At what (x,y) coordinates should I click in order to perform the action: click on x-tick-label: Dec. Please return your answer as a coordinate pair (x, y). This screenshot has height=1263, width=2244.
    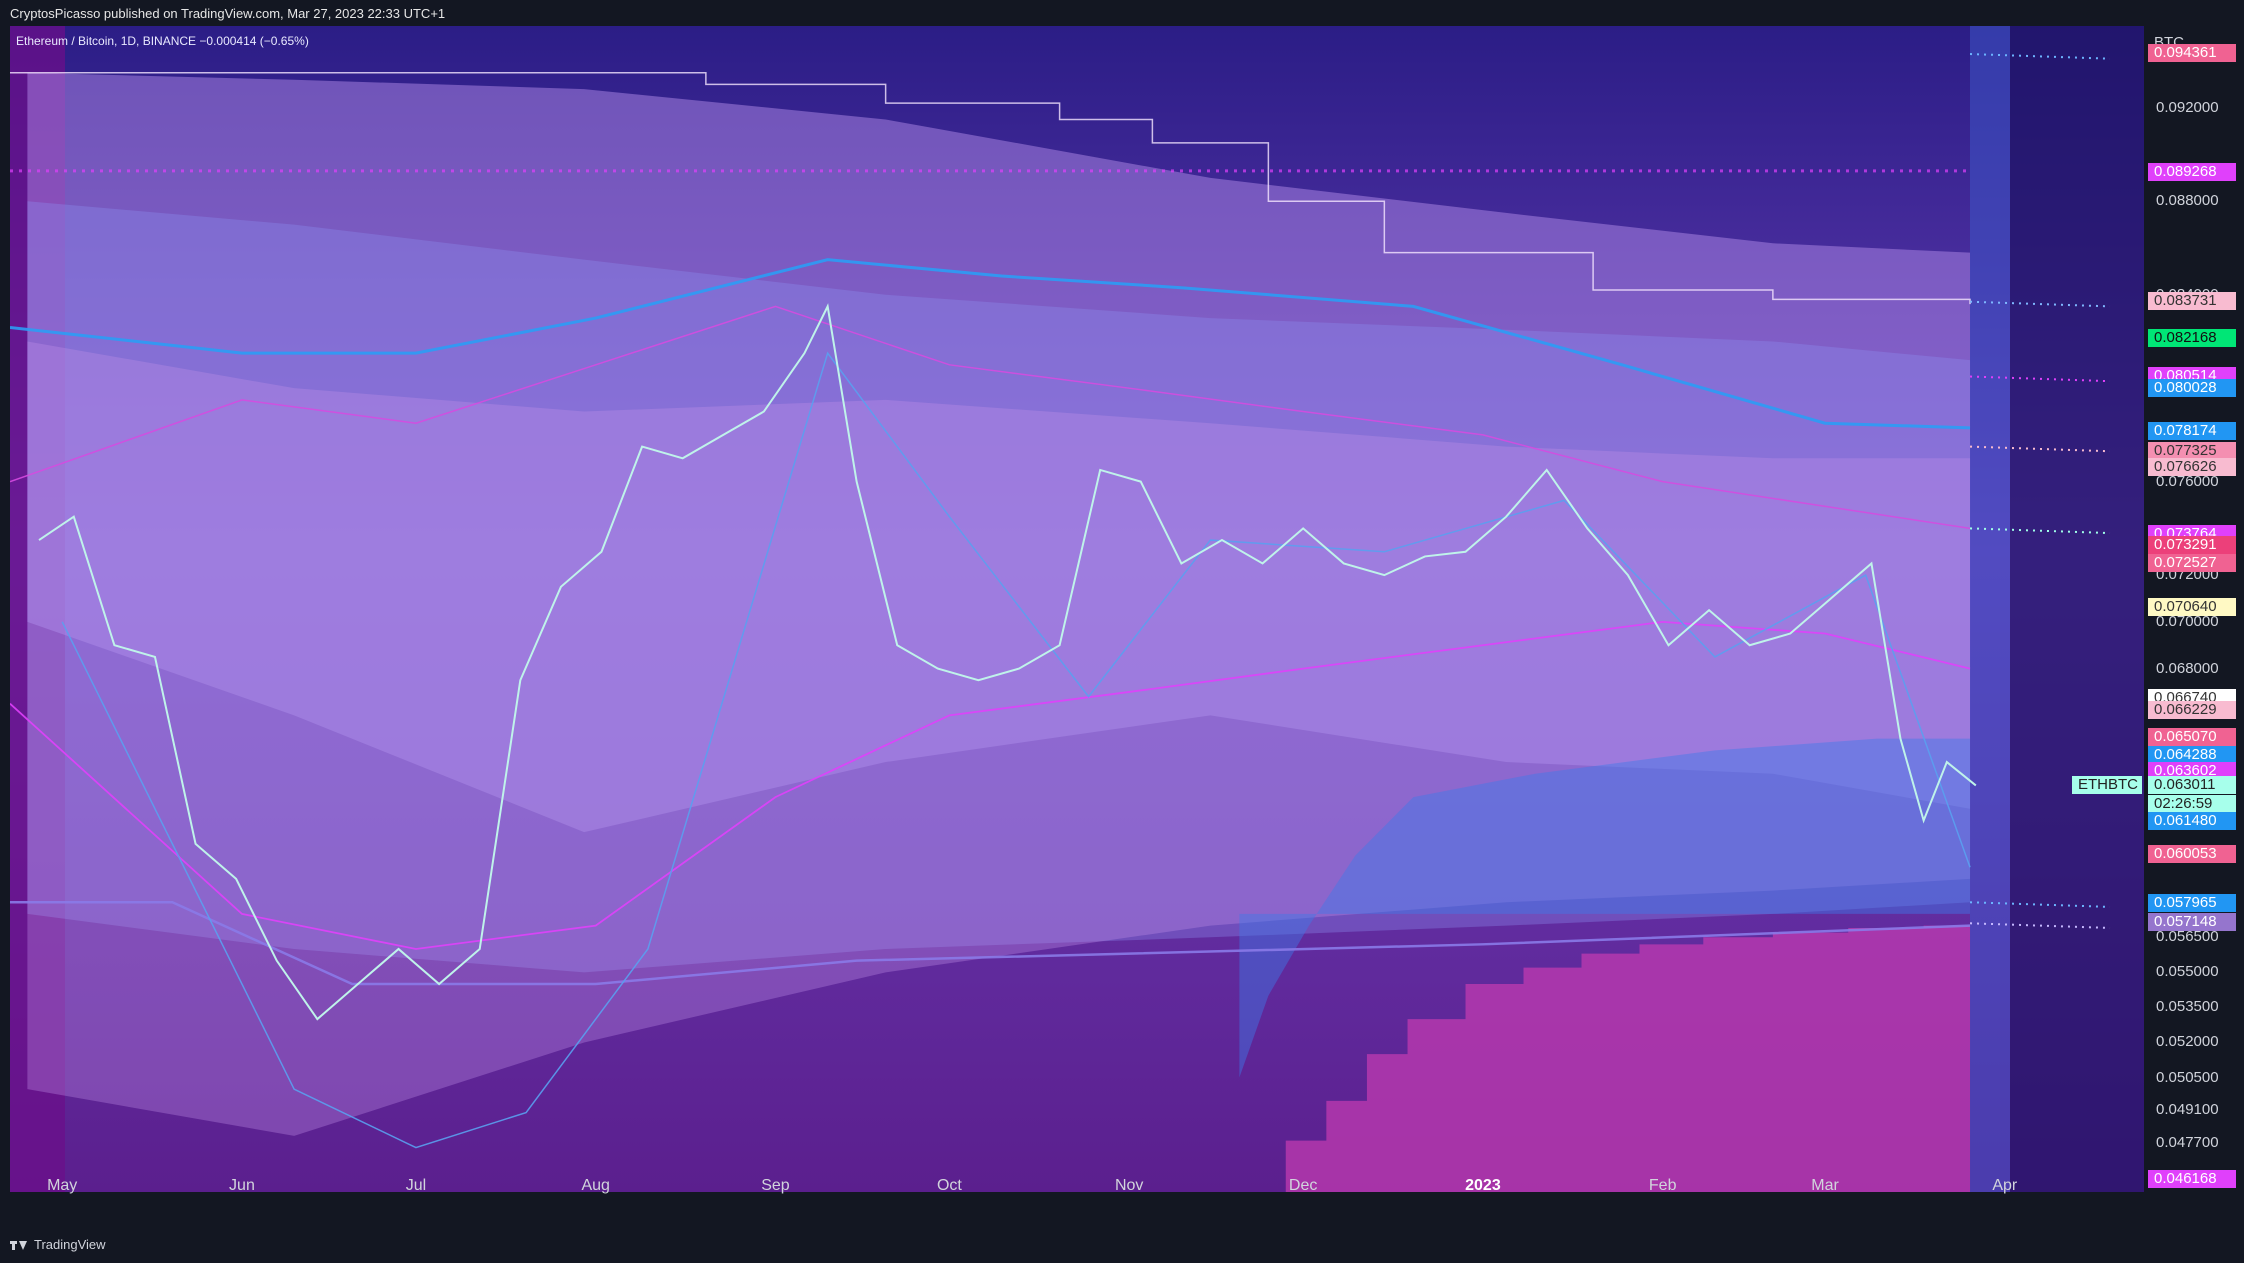
    Looking at the image, I should click on (1303, 1185).